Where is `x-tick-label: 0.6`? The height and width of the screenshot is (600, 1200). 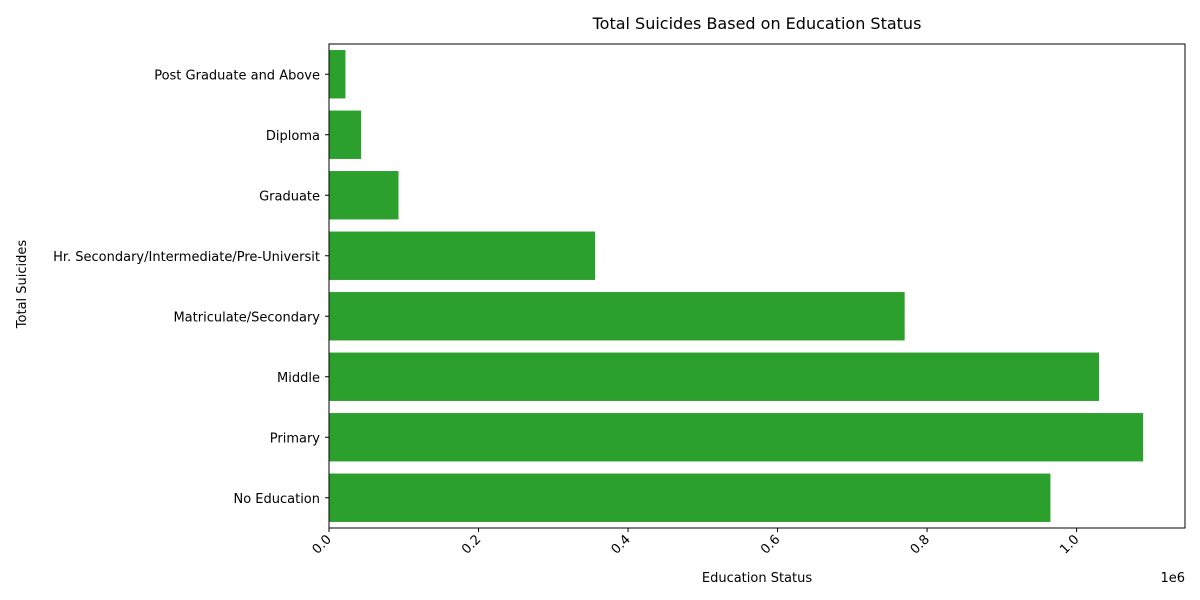
x-tick-label: 0.6 is located at coordinates (770, 544).